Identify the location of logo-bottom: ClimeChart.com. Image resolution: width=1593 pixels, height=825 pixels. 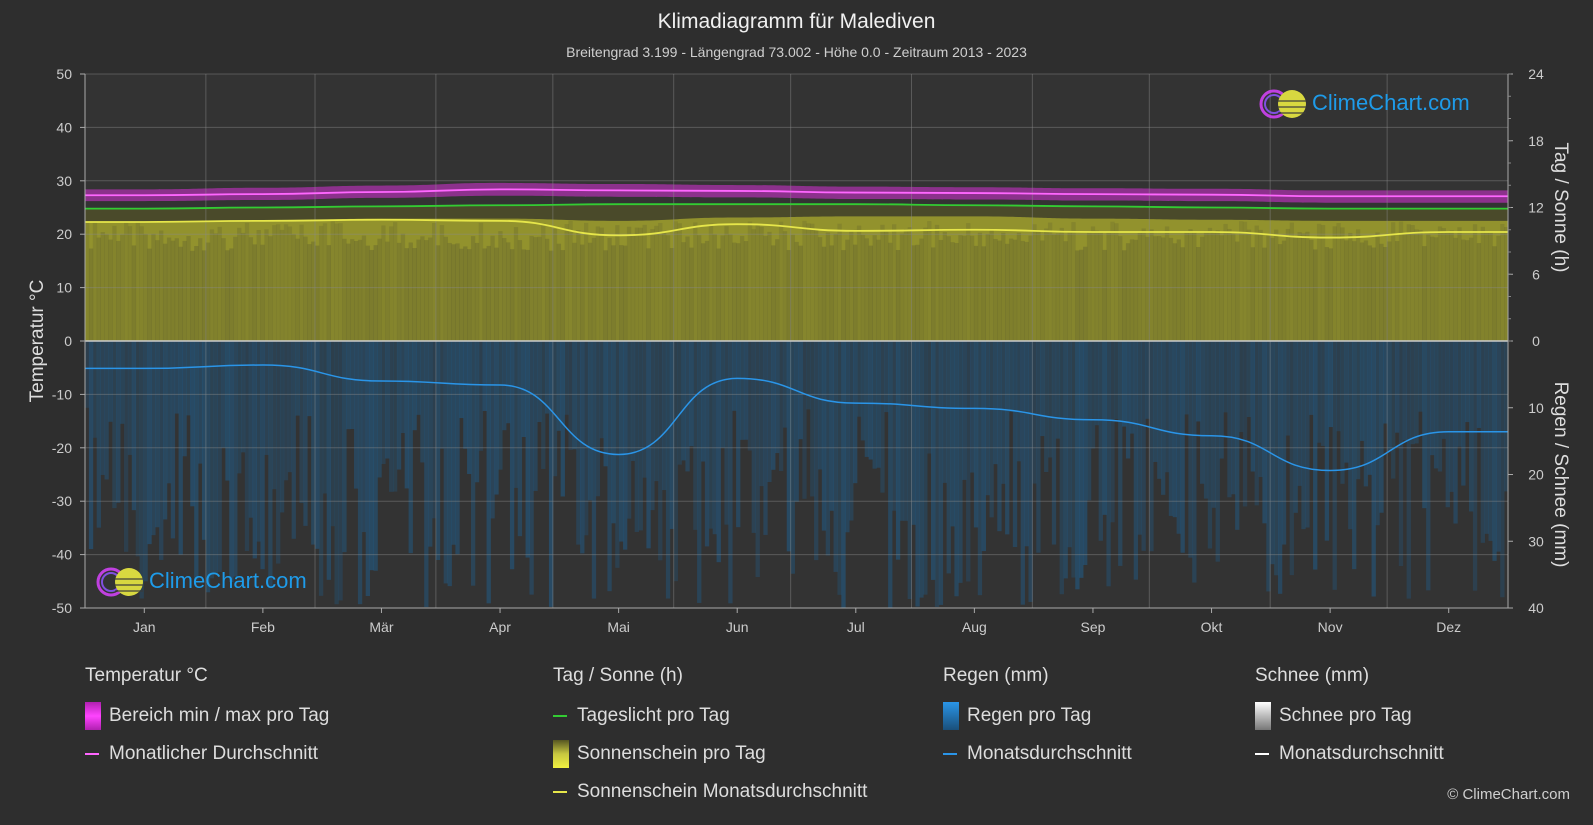
(215, 582).